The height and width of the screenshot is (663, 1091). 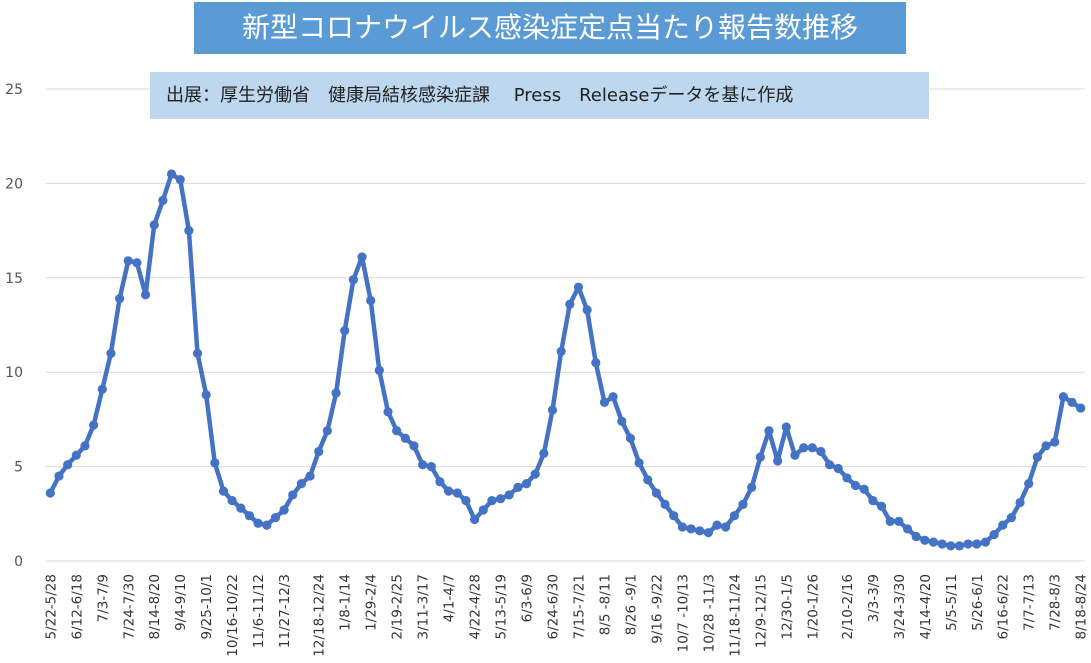 I want to click on x-tick-label: 6/12-6/18, so click(x=77, y=607).